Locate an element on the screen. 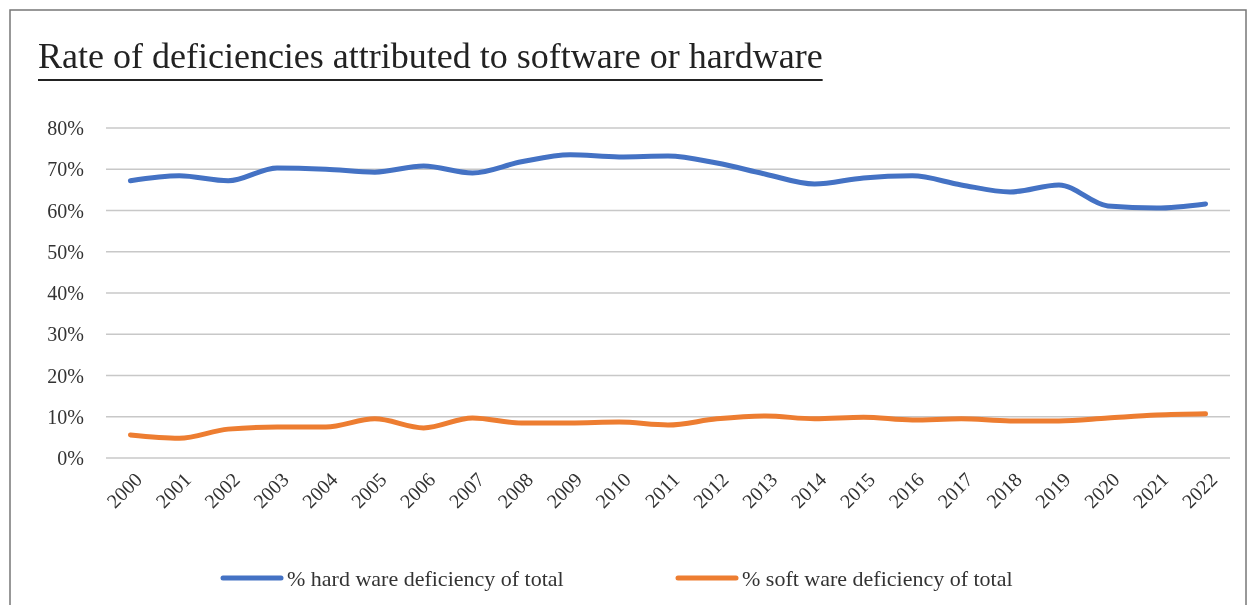 The image size is (1248, 605). y-tick-label: 50% is located at coordinates (65, 251).